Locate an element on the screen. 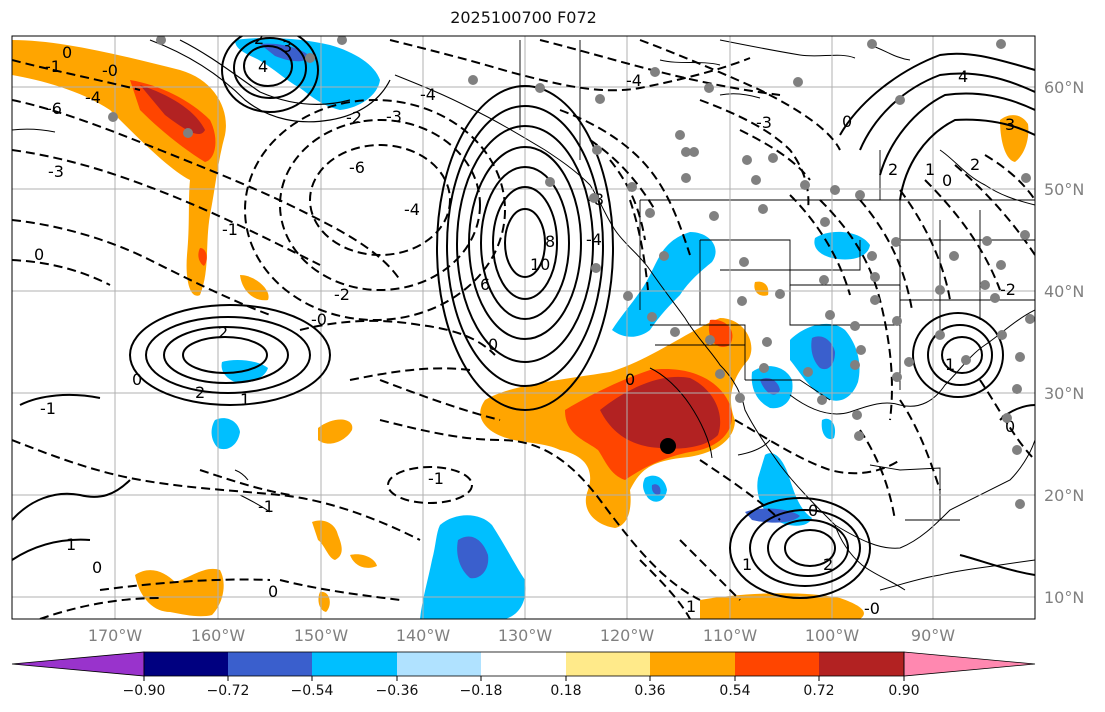  svg-text: 6 is located at coordinates (485, 284).